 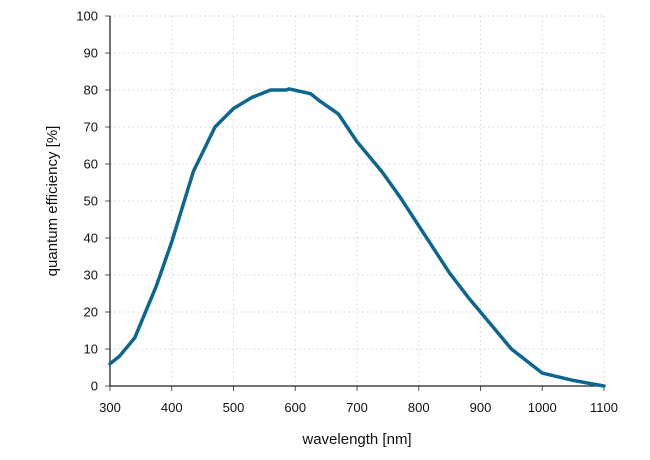 What do you see at coordinates (91, 312) in the screenshot?
I see `y-tick-label: 20` at bounding box center [91, 312].